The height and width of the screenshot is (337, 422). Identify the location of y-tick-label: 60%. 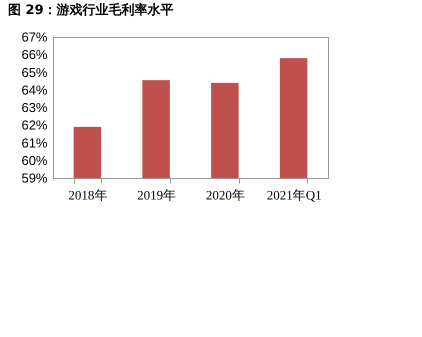
(34, 160).